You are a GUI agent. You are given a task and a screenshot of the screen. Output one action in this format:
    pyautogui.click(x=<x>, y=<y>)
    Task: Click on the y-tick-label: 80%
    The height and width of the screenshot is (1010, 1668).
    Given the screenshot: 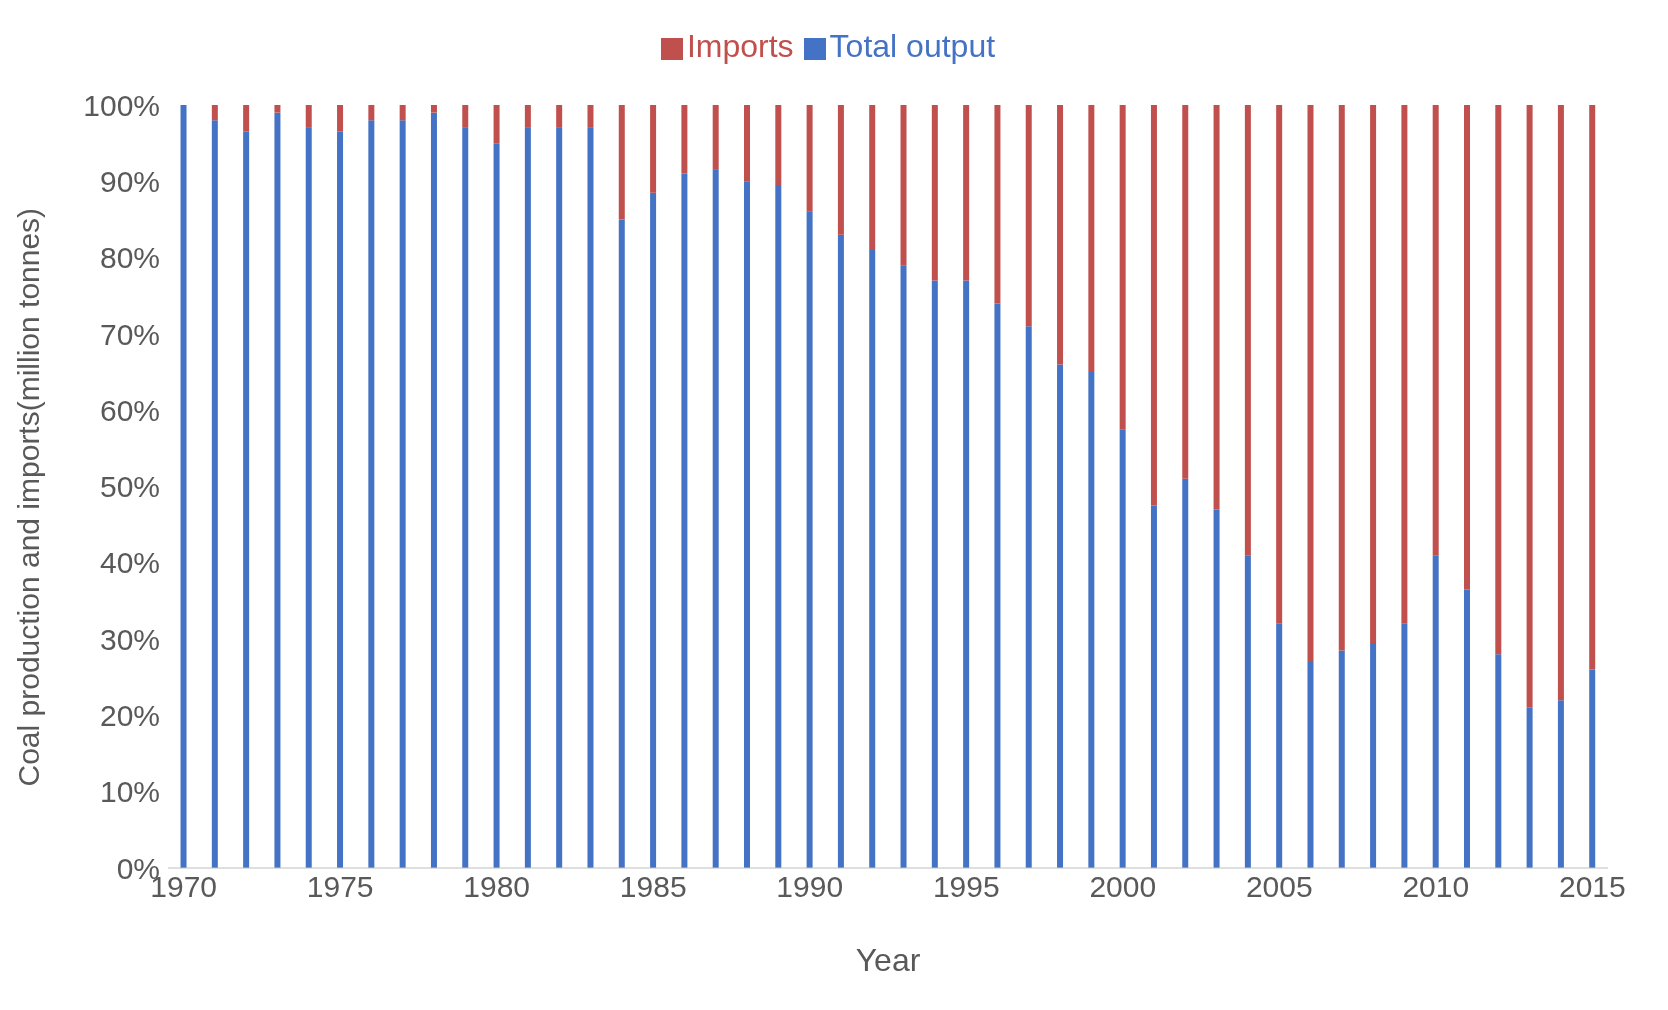 What is the action you would take?
    pyautogui.click(x=129, y=258)
    